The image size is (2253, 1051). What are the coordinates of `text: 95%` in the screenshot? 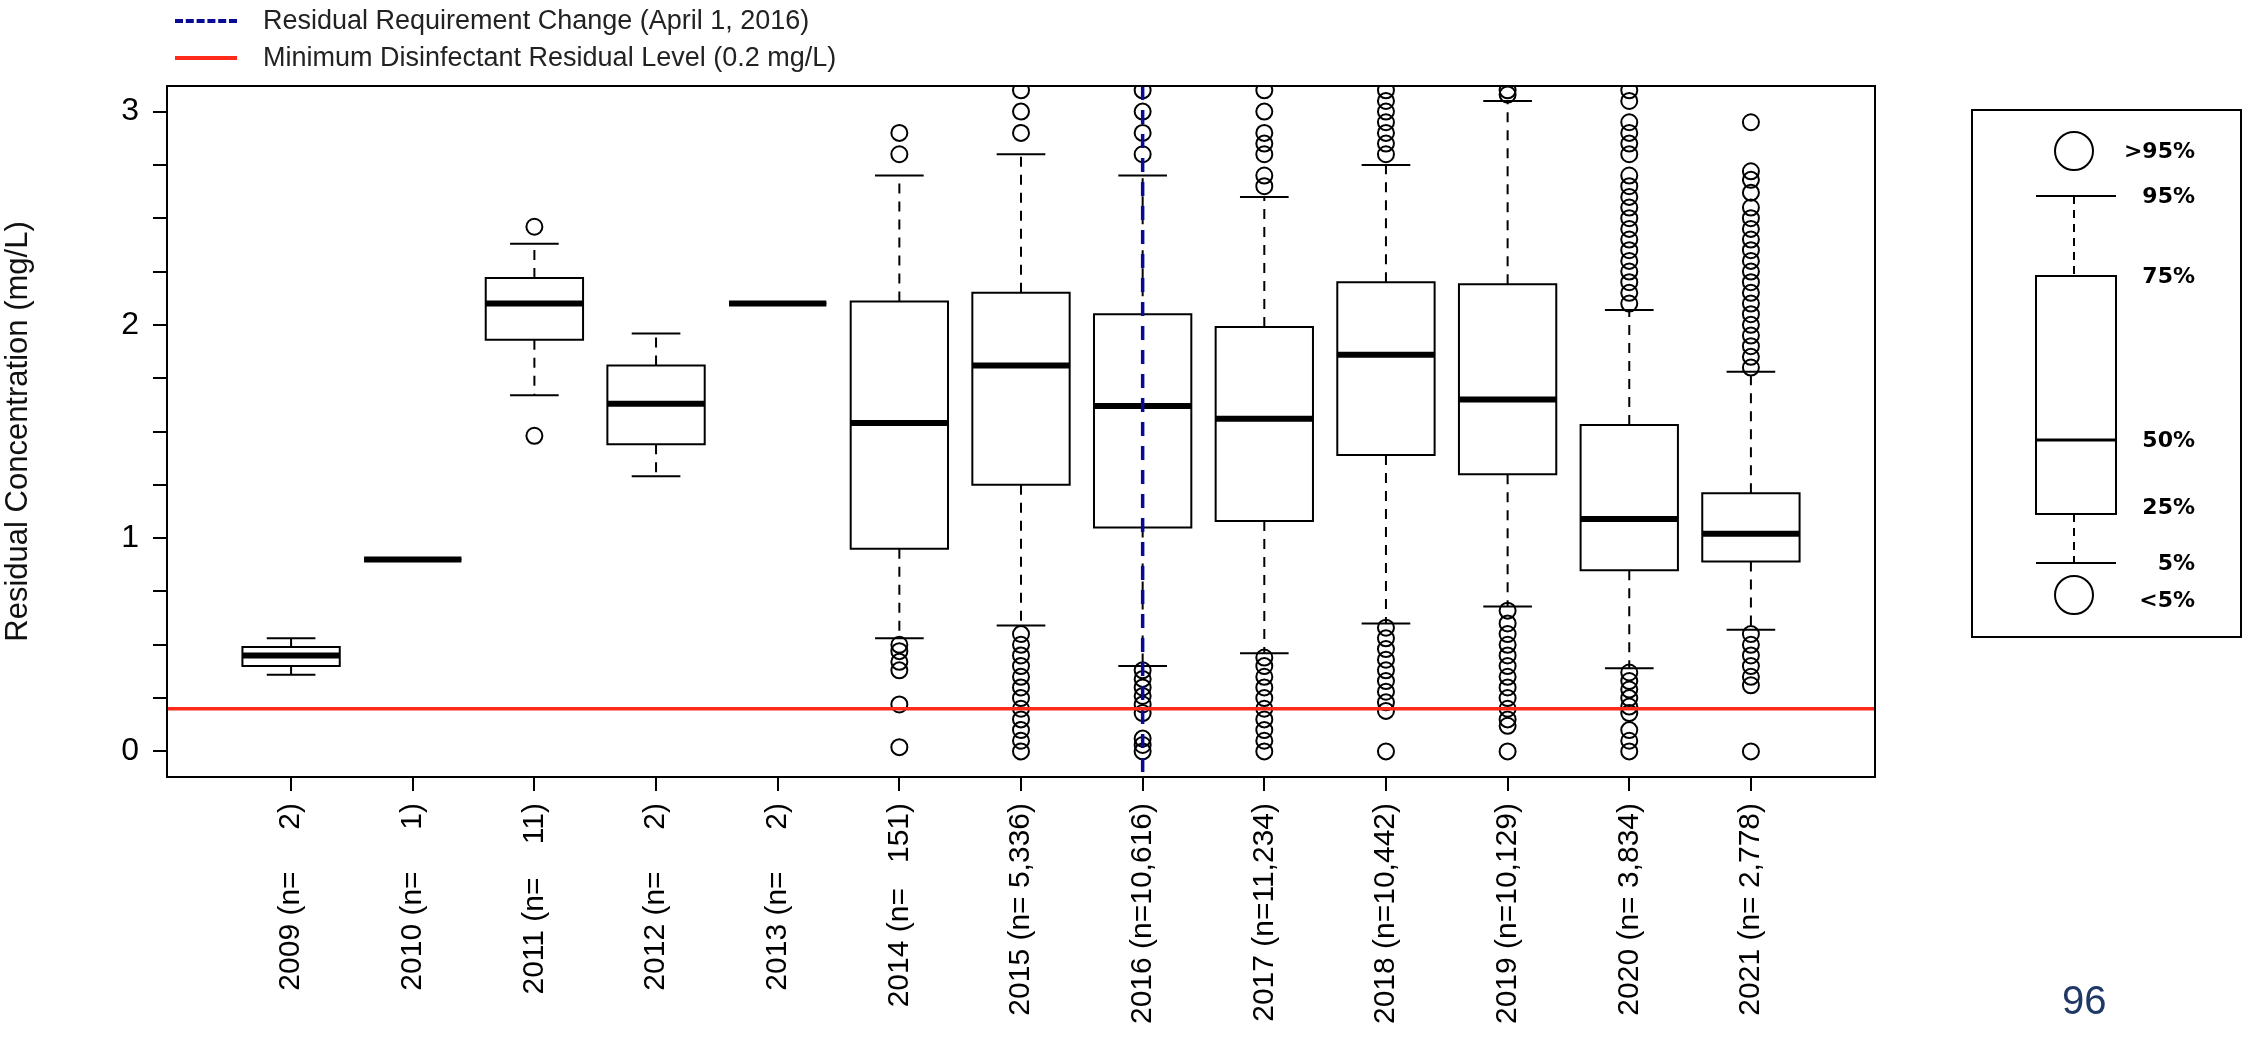 It's located at (2168, 196).